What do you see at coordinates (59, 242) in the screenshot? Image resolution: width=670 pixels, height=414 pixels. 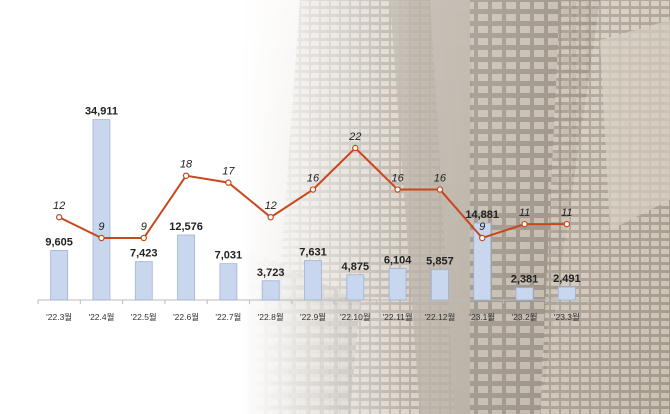 I see `bar-value-label: 9,605` at bounding box center [59, 242].